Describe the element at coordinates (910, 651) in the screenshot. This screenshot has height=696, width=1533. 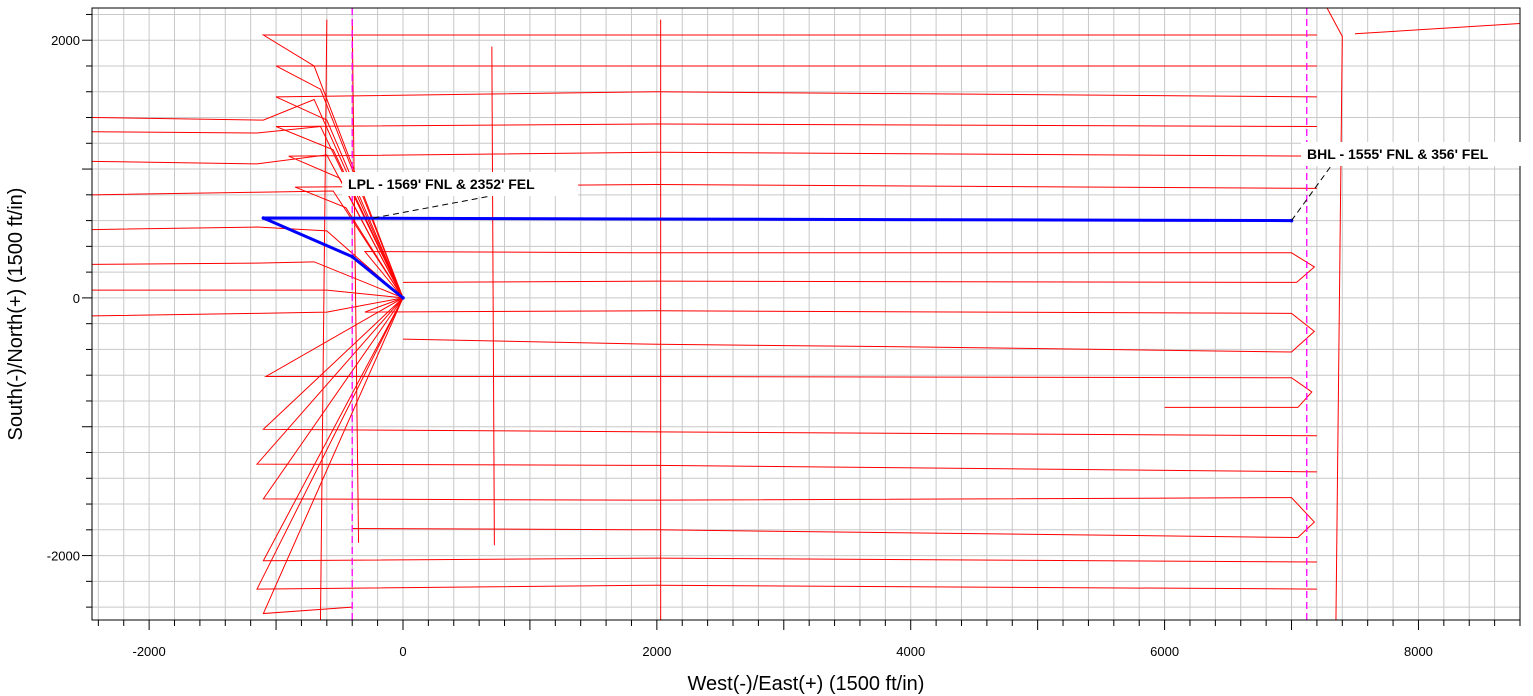
I see `x-tick-label: 4000` at that location.